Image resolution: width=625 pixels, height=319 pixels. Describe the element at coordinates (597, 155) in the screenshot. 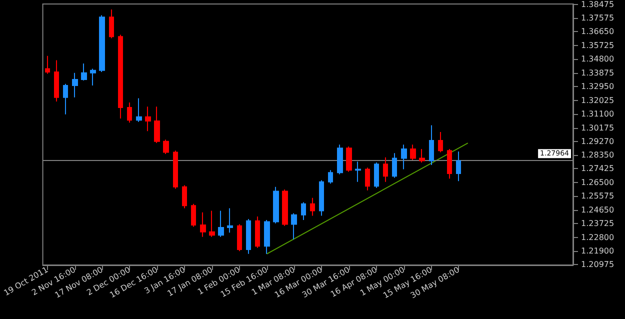

I see `y-tick-label: 1.28350` at that location.